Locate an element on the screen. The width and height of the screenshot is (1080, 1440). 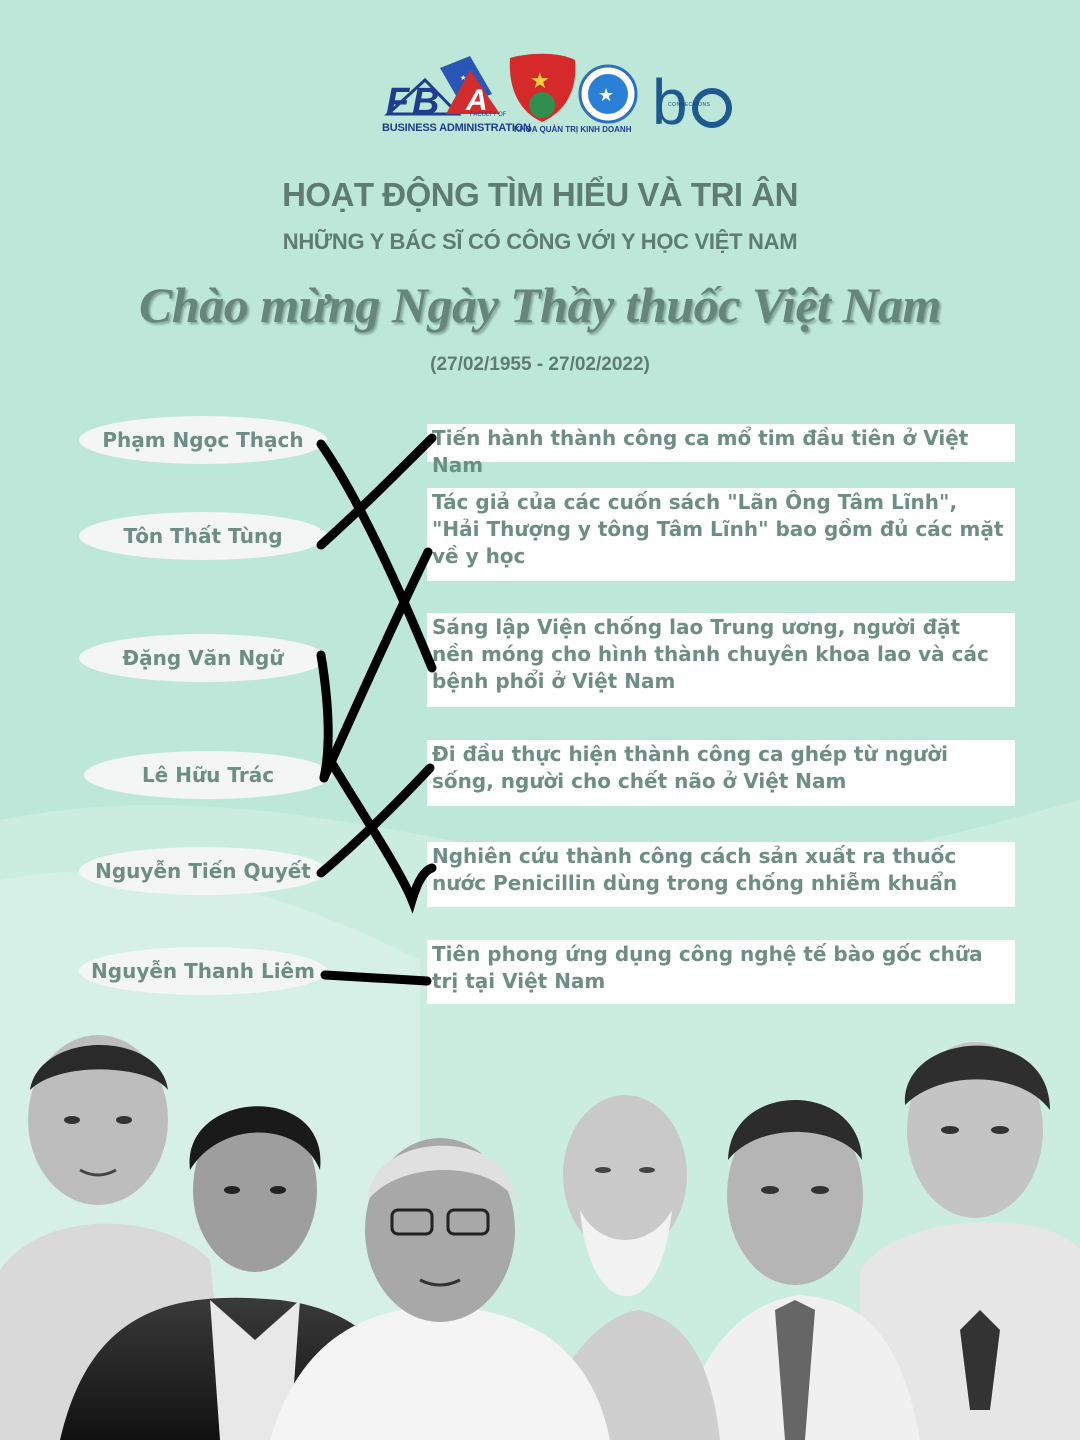
fba-logo: F B ★★ A is located at coordinates (442, 89).